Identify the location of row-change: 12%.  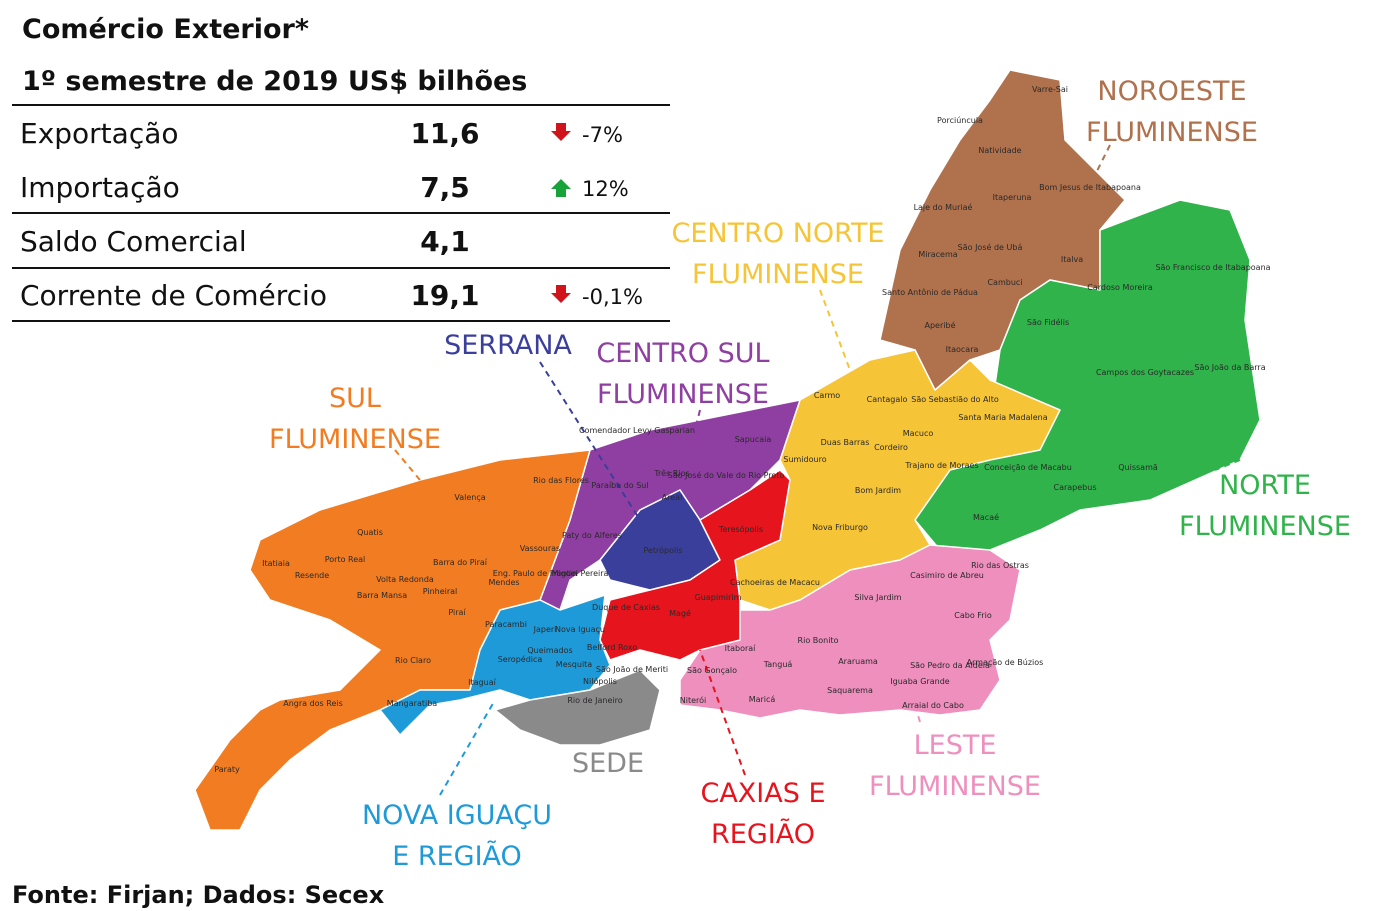
(605, 189).